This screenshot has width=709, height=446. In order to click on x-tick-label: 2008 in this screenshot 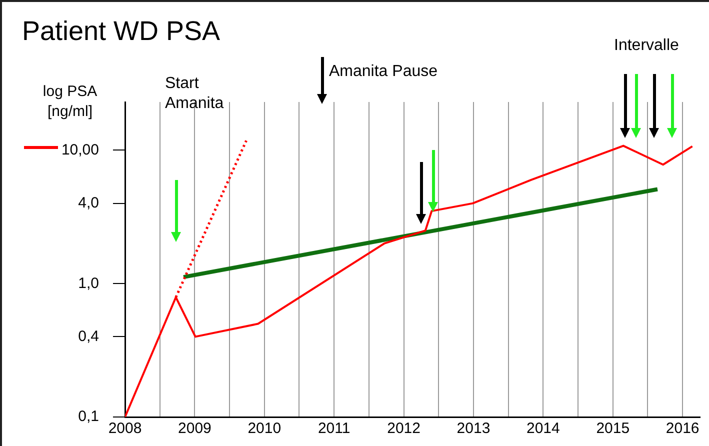, I will do `click(125, 429)`.